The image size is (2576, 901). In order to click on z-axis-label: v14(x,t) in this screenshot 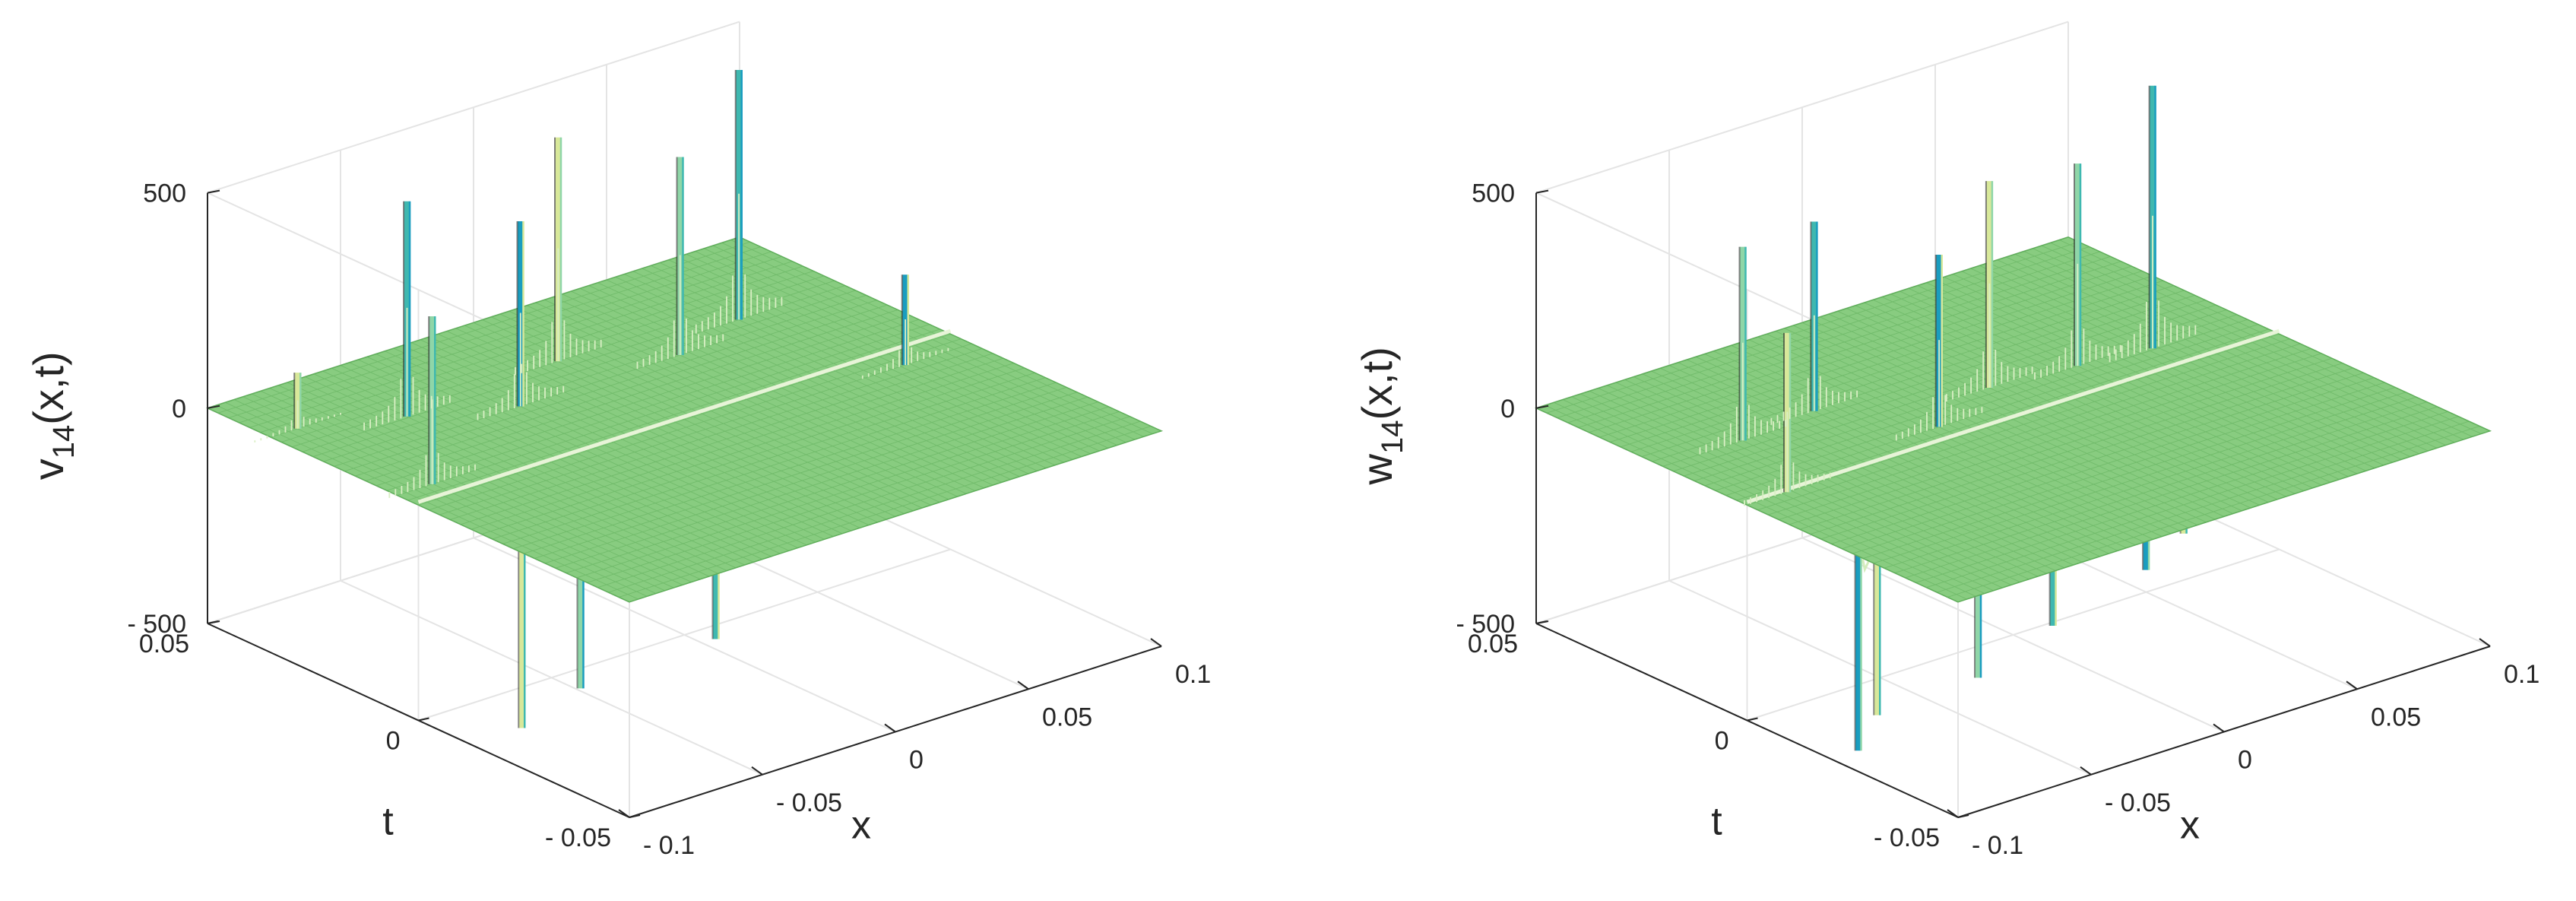, I will do `click(52, 416)`.